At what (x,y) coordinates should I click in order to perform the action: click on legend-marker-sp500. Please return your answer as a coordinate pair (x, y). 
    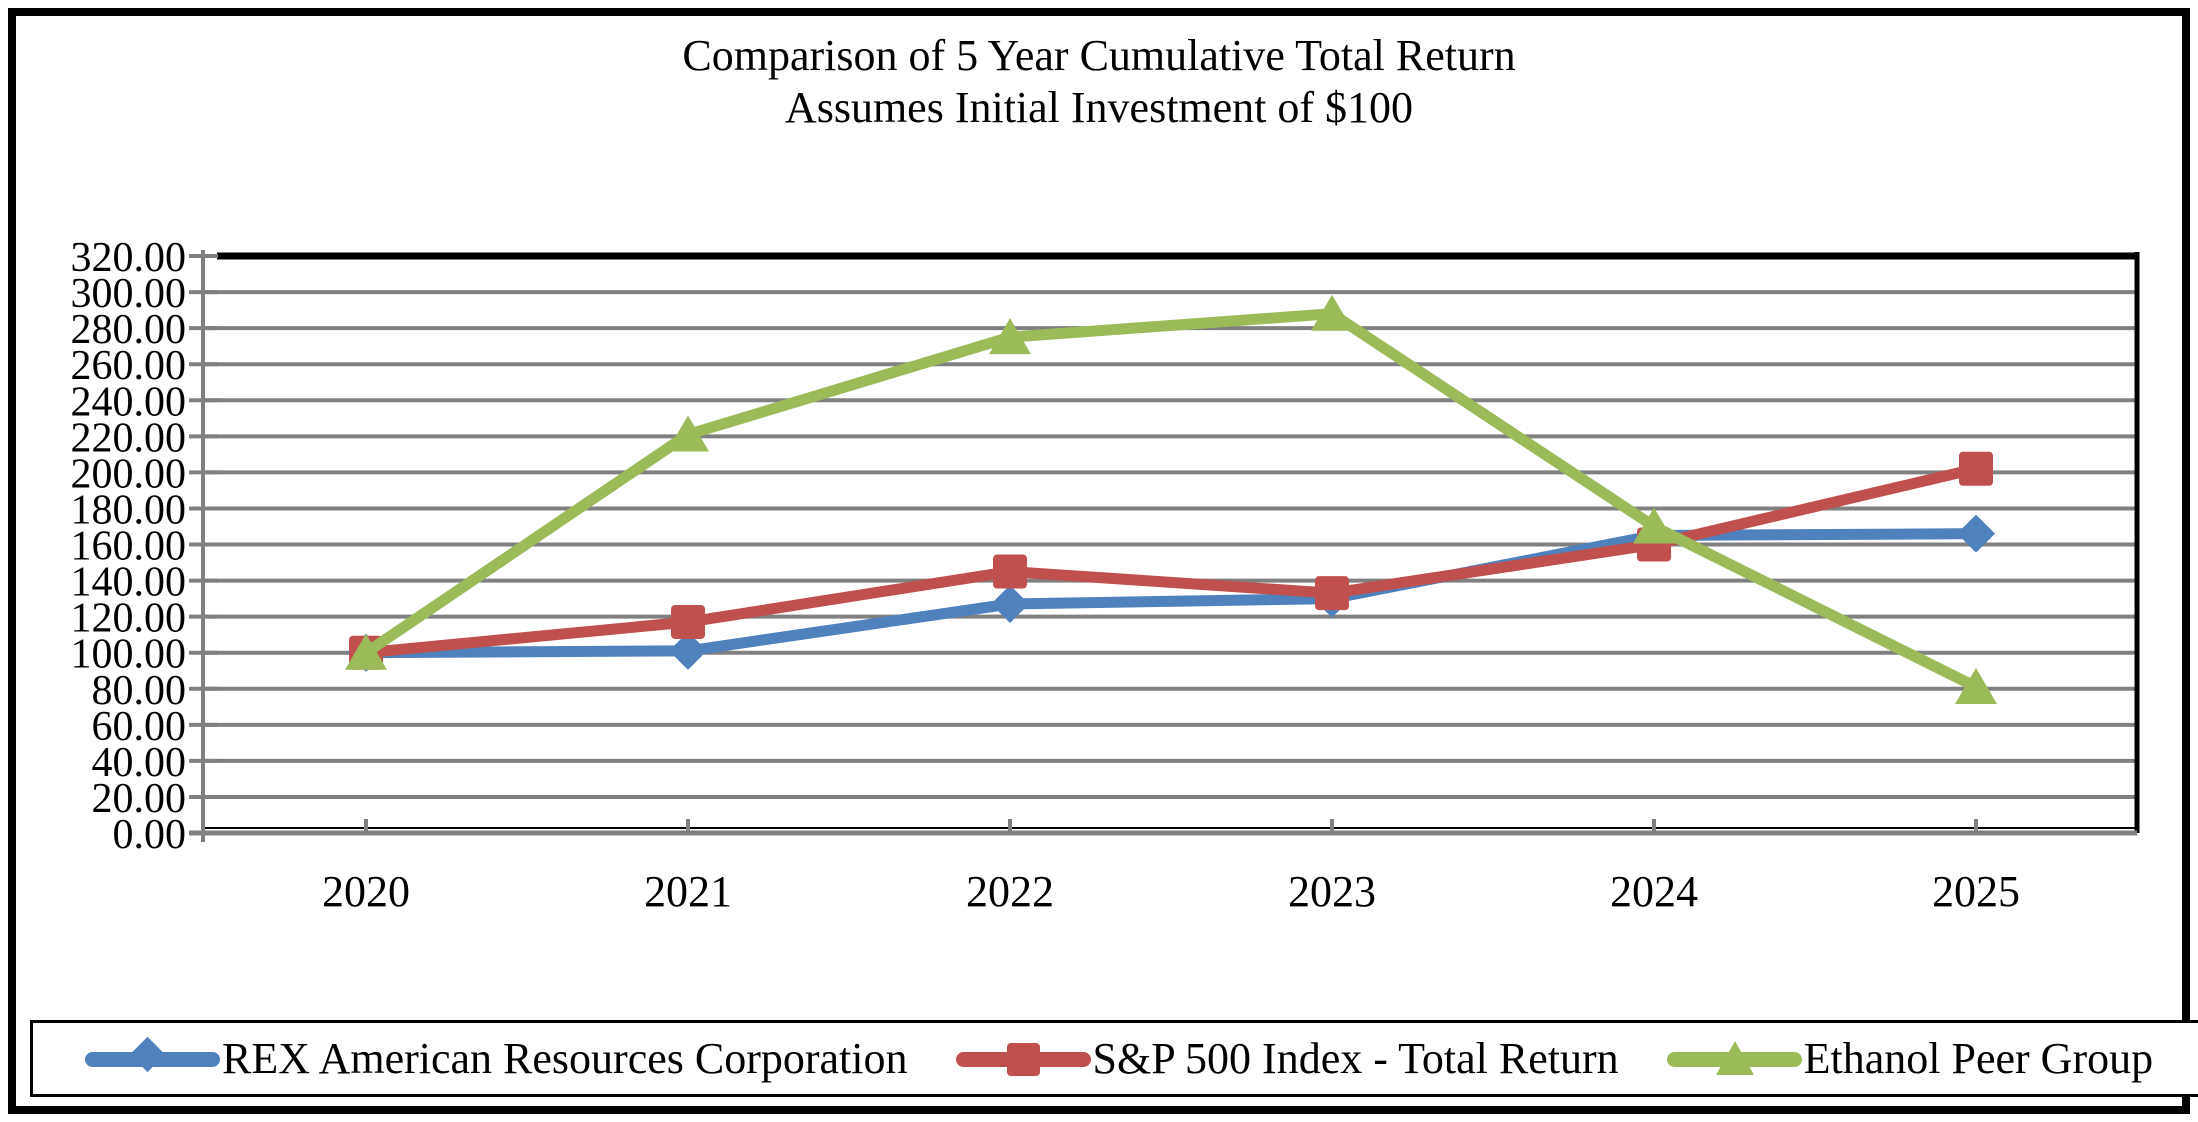
    Looking at the image, I should click on (1023, 1059).